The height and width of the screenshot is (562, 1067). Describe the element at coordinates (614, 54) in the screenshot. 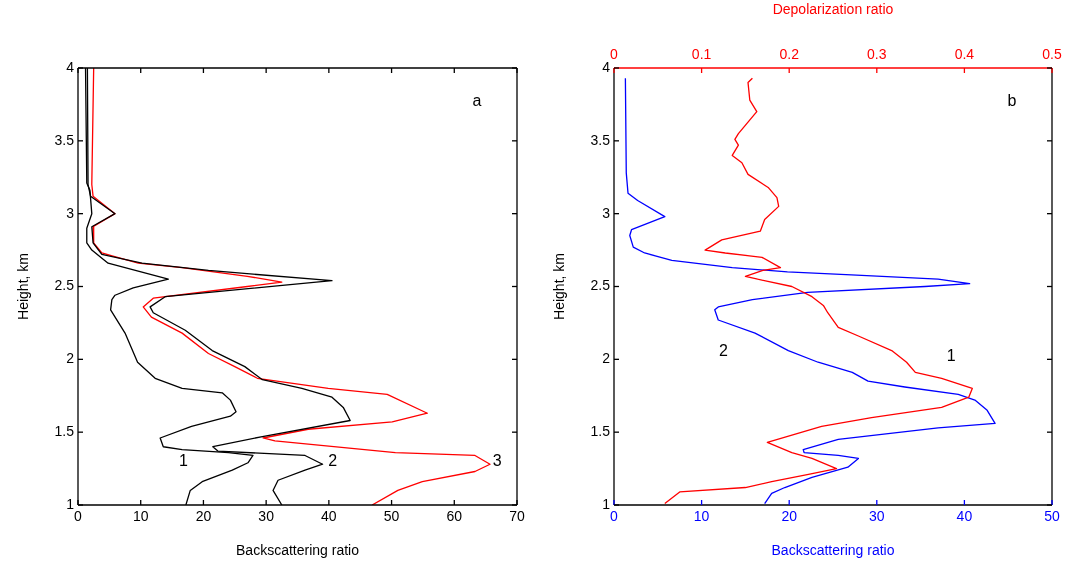

I see `x2-tick-label: 0` at that location.